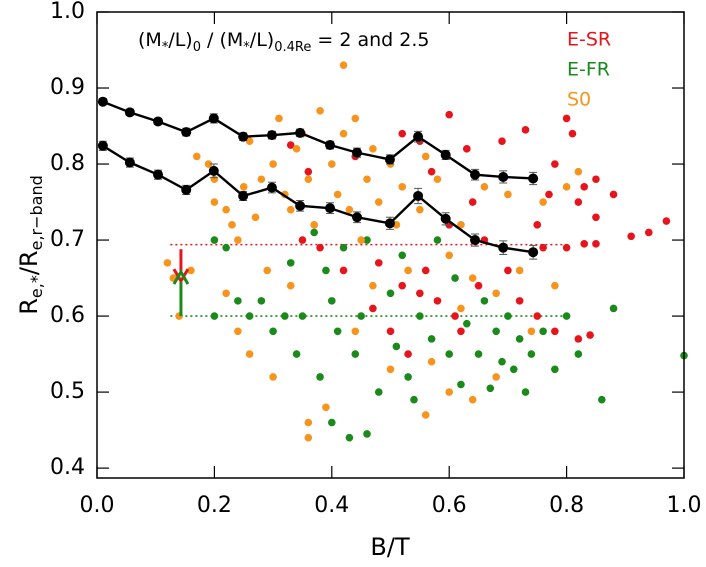  What do you see at coordinates (318, 199) in the screenshot?
I see `median-line` at bounding box center [318, 199].